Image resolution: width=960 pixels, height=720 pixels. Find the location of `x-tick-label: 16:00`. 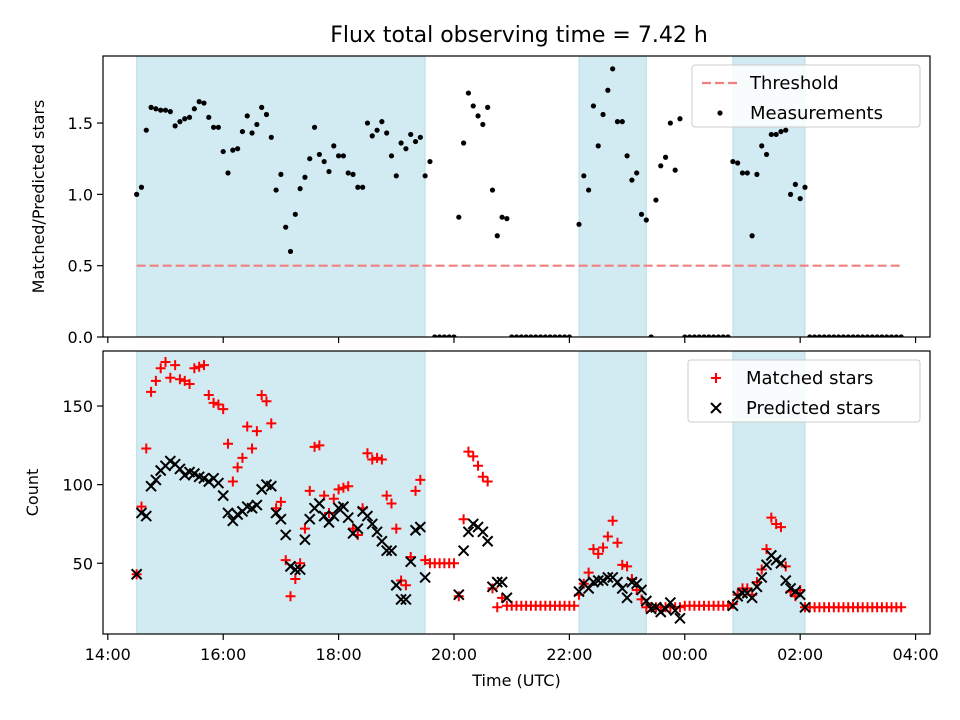

x-tick-label: 16:00 is located at coordinates (223, 654).